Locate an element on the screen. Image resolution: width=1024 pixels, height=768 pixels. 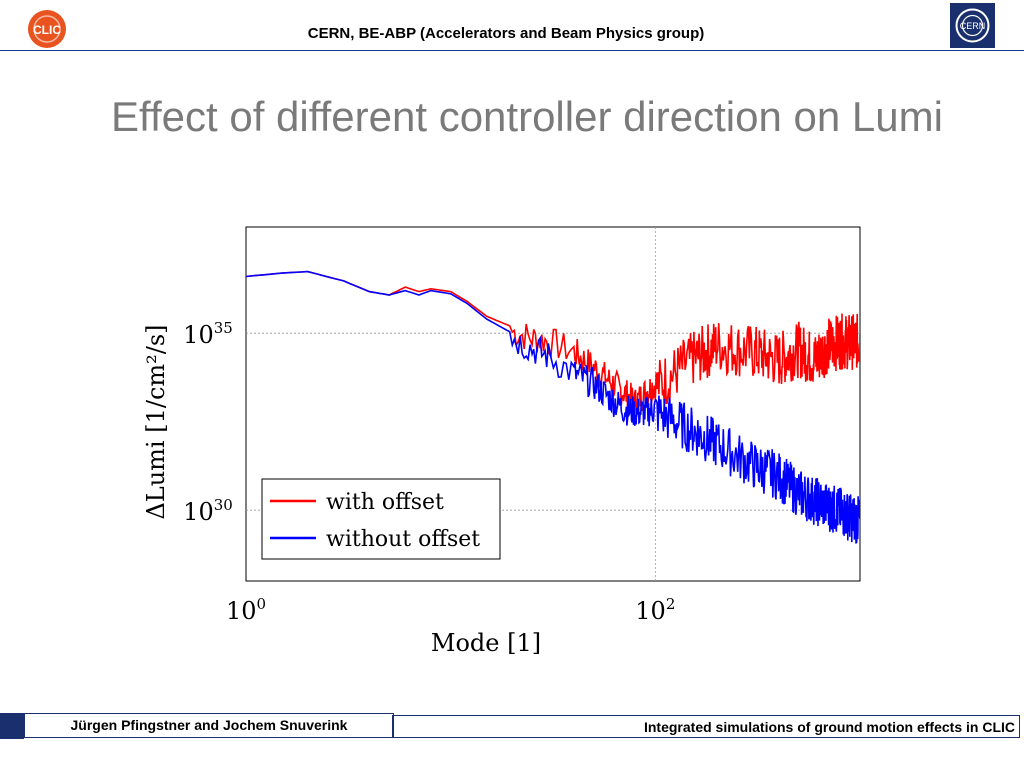
header-divider is located at coordinates (512, 50).